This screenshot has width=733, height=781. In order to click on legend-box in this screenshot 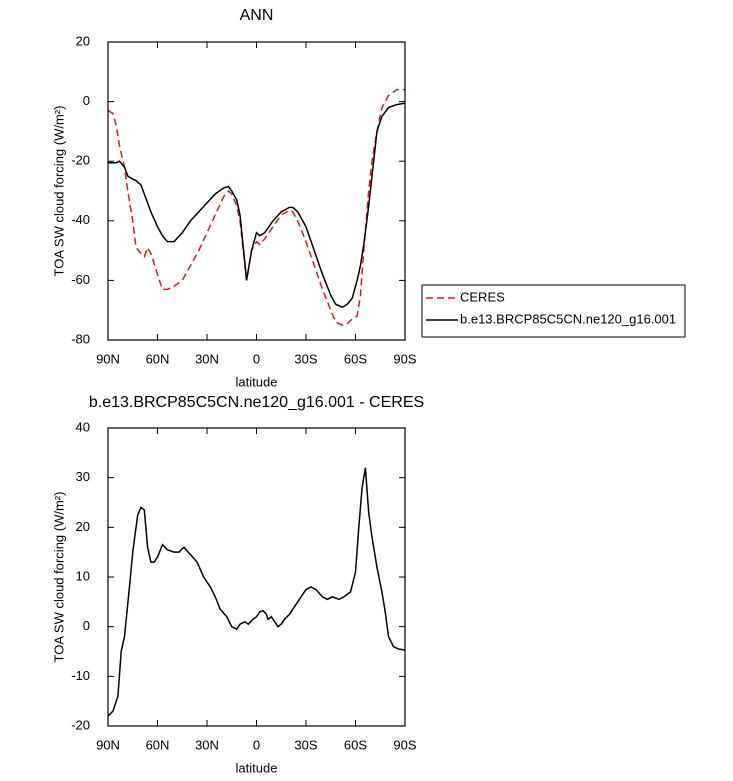, I will do `click(553, 311)`.